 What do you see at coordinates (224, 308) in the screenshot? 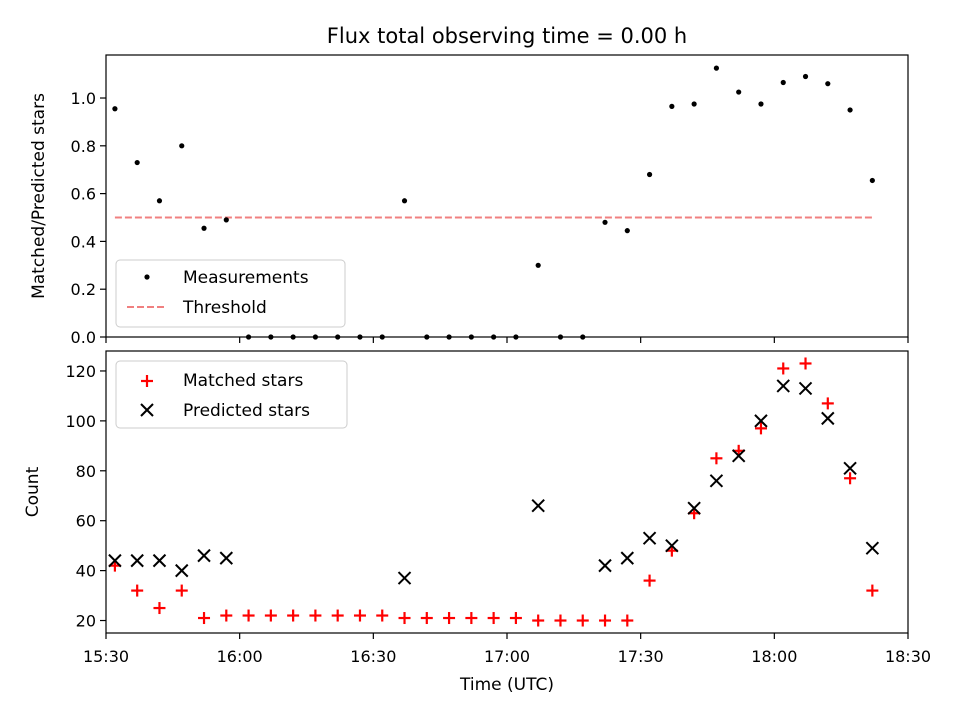
I see `legend-threshold-label: Threshold` at bounding box center [224, 308].